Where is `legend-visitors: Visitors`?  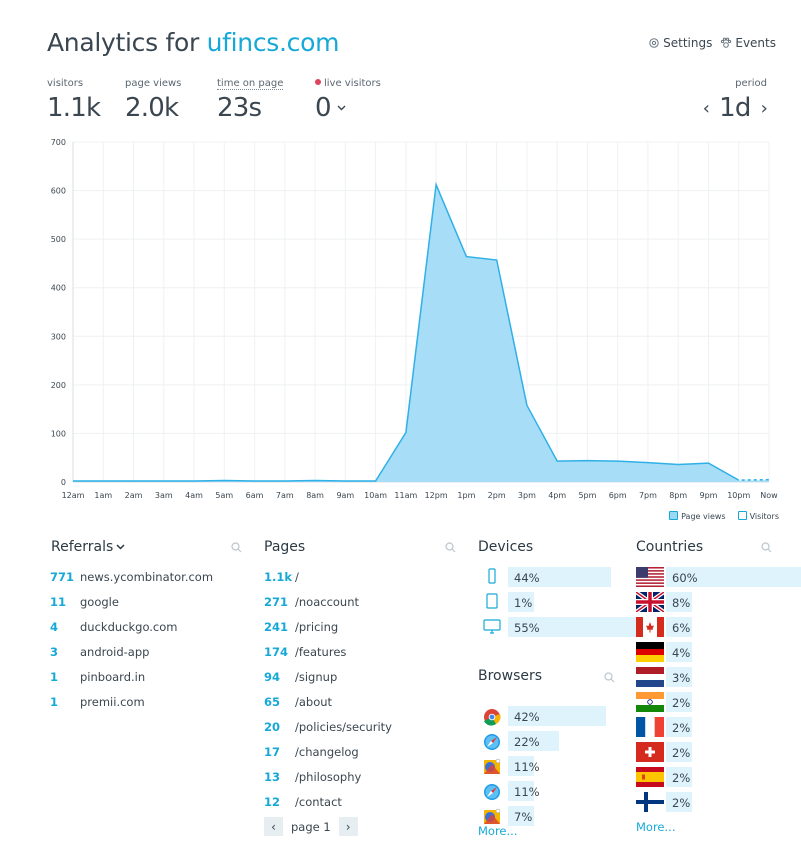 legend-visitors: Visitors is located at coordinates (758, 516).